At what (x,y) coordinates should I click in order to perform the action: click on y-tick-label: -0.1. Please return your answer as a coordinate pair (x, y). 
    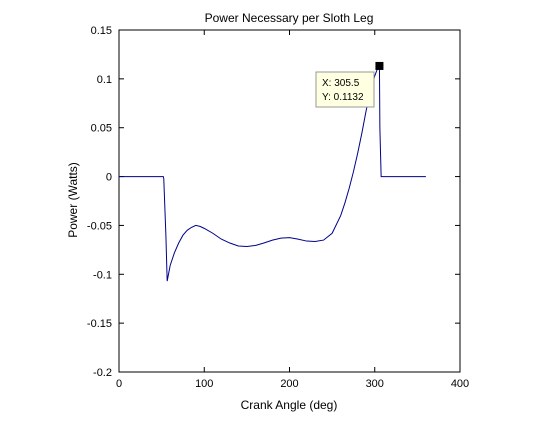
    Looking at the image, I should click on (102, 275).